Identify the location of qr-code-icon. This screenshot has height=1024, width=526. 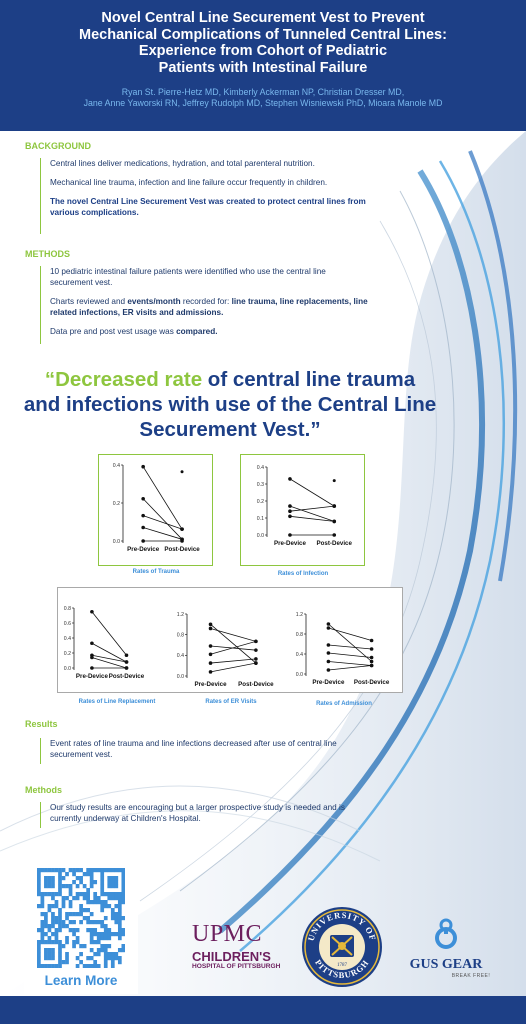
(81, 918).